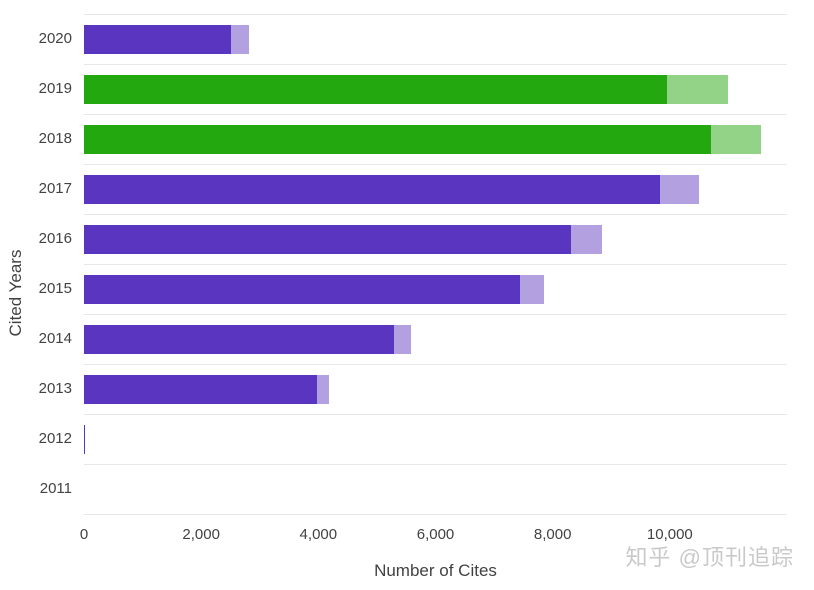  What do you see at coordinates (201, 534) in the screenshot?
I see `x-tick-label-2000: 2,000` at bounding box center [201, 534].